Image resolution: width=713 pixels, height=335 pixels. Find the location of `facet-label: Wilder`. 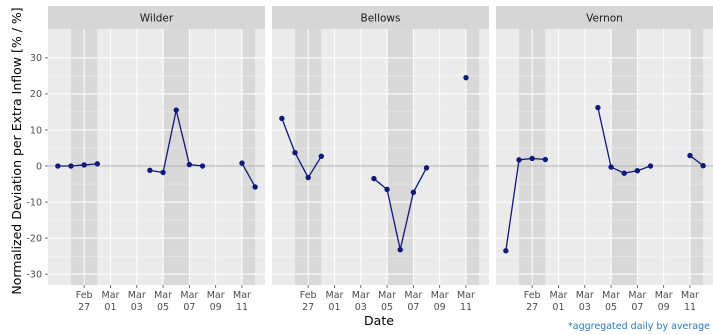

facet-label: Wilder is located at coordinates (157, 19).